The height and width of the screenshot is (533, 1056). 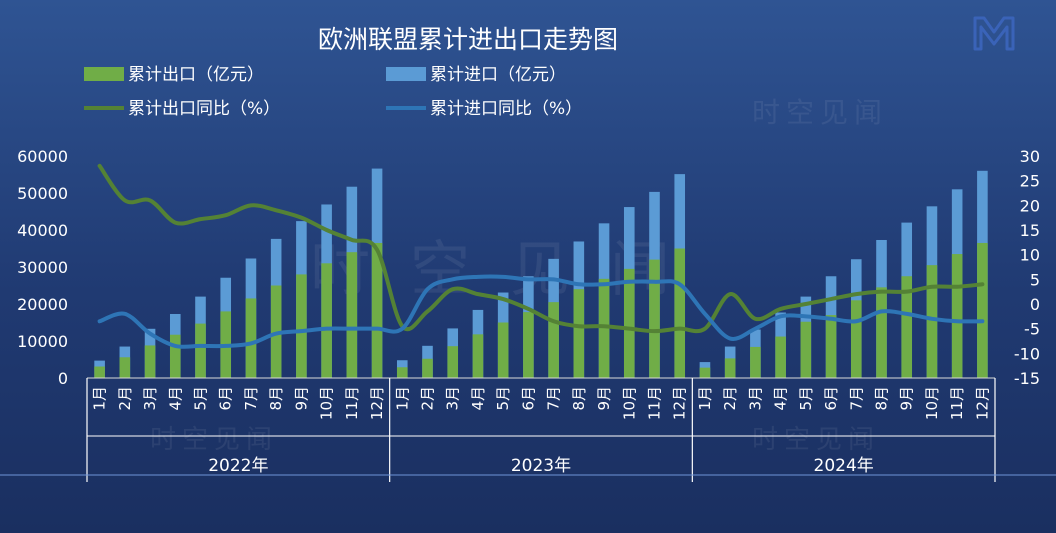 What do you see at coordinates (42, 156) in the screenshot?
I see `y-tick-label: 60000` at bounding box center [42, 156].